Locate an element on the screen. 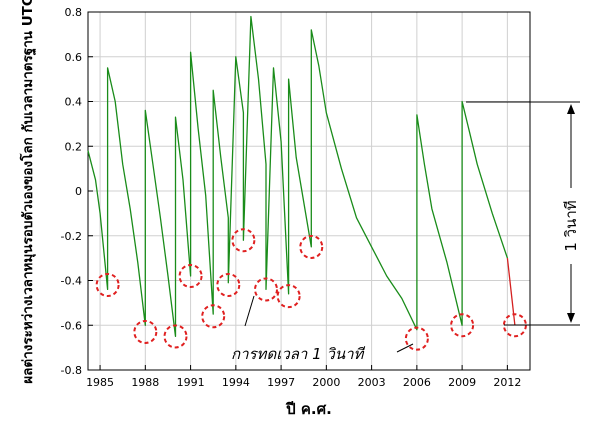 The height and width of the screenshot is (430, 589). scale-label: 1 วินาที is located at coordinates (571, 225).